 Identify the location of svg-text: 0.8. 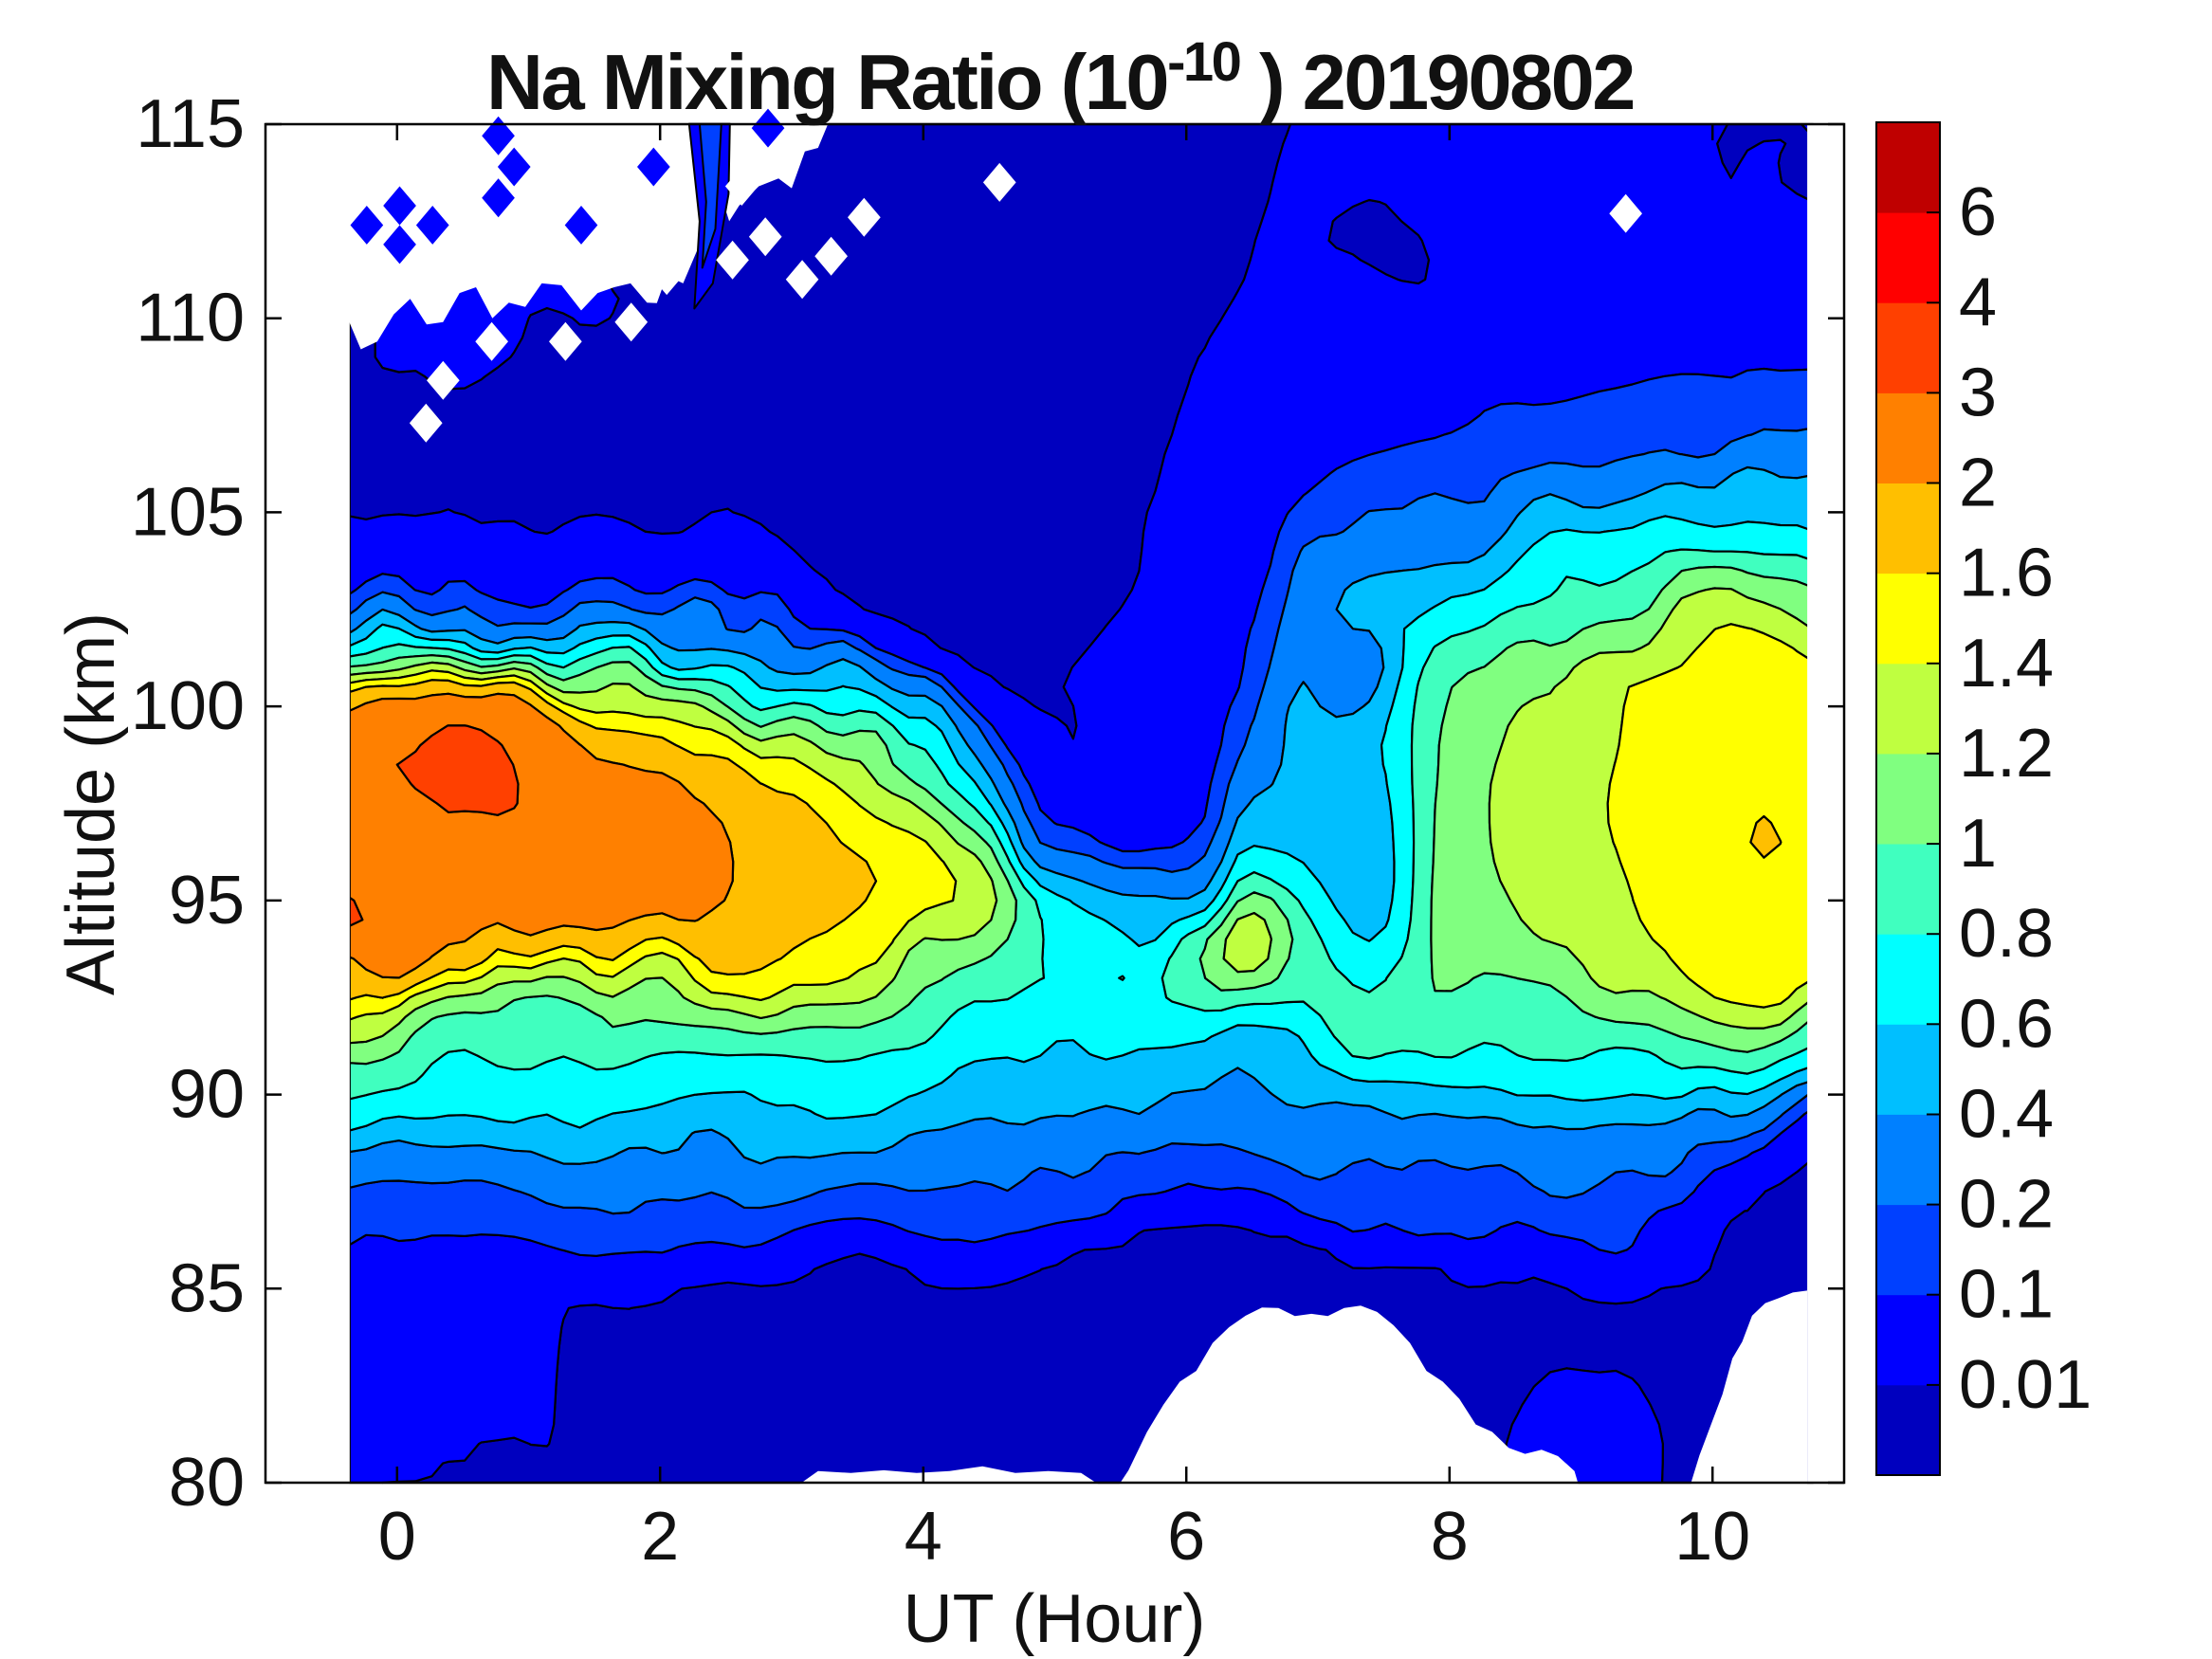
(2006, 934).